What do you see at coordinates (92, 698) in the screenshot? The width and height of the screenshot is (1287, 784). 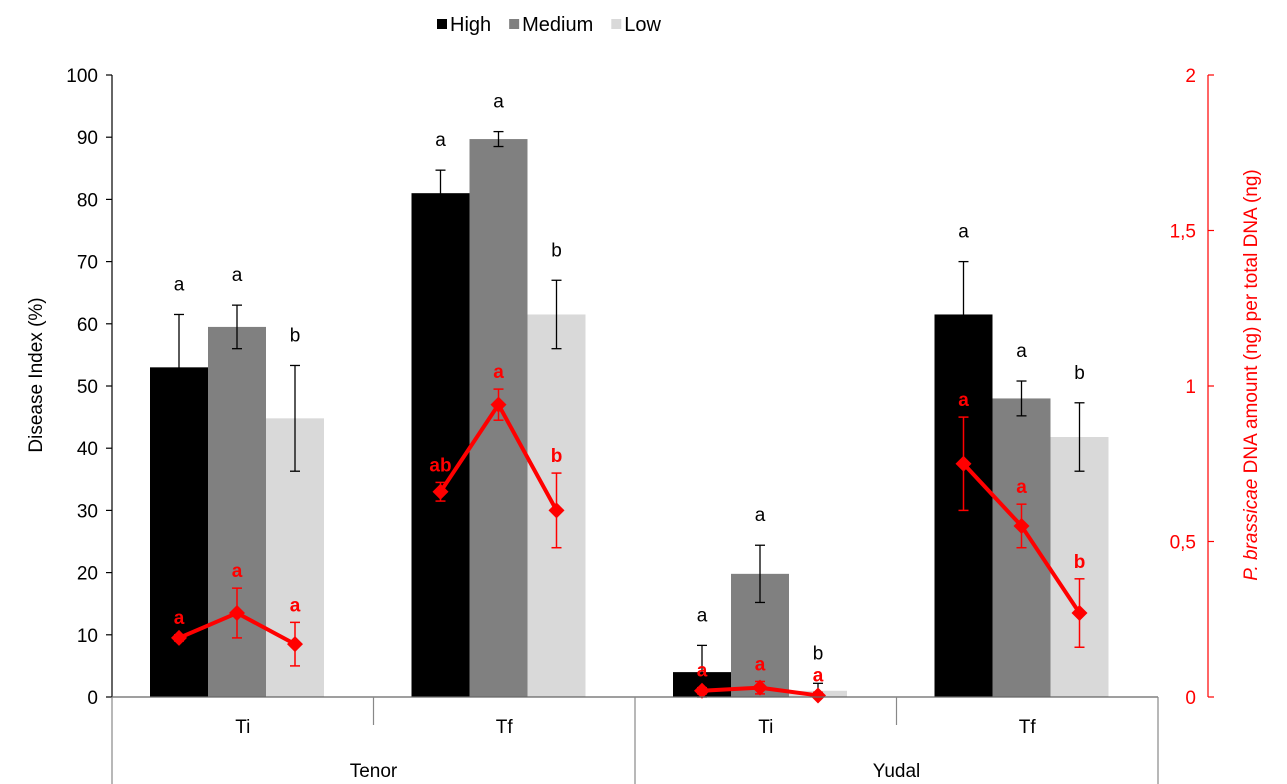 I see `left-tick-label: 0` at bounding box center [92, 698].